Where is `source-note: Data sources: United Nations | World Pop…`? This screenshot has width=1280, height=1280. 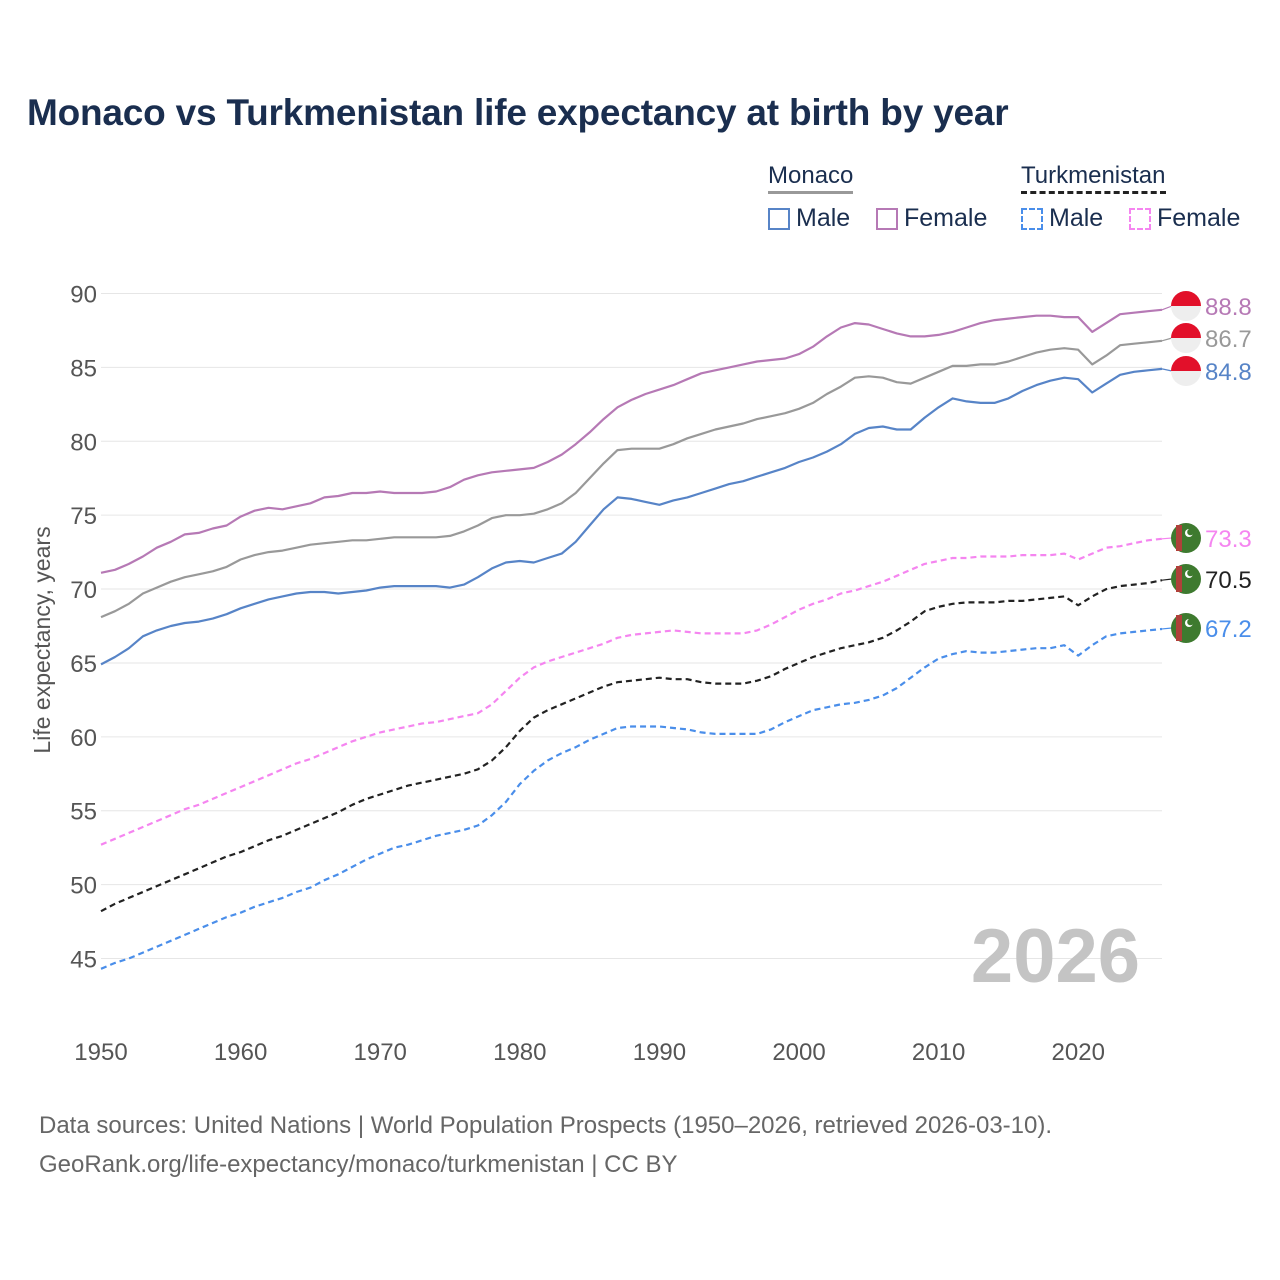
source-note: Data sources: United Nations | World Pop… is located at coordinates (545, 1145).